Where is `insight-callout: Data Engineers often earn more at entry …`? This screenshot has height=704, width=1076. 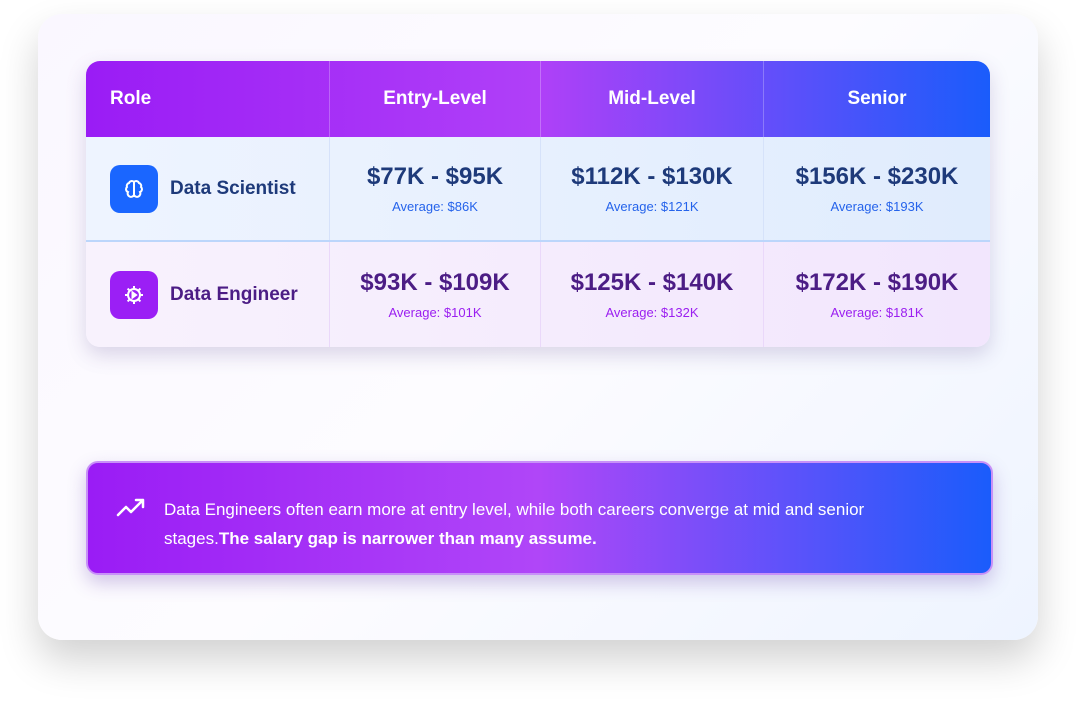 insight-callout: Data Engineers often earn more at entry … is located at coordinates (539, 518).